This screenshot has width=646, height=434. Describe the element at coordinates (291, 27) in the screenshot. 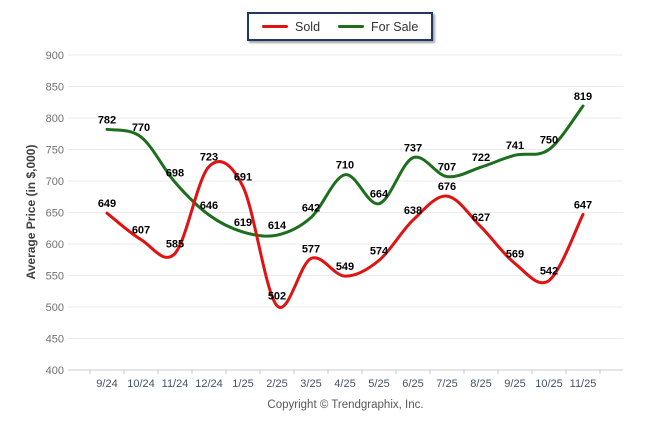

I see `legend-item-sold: Sold` at that location.